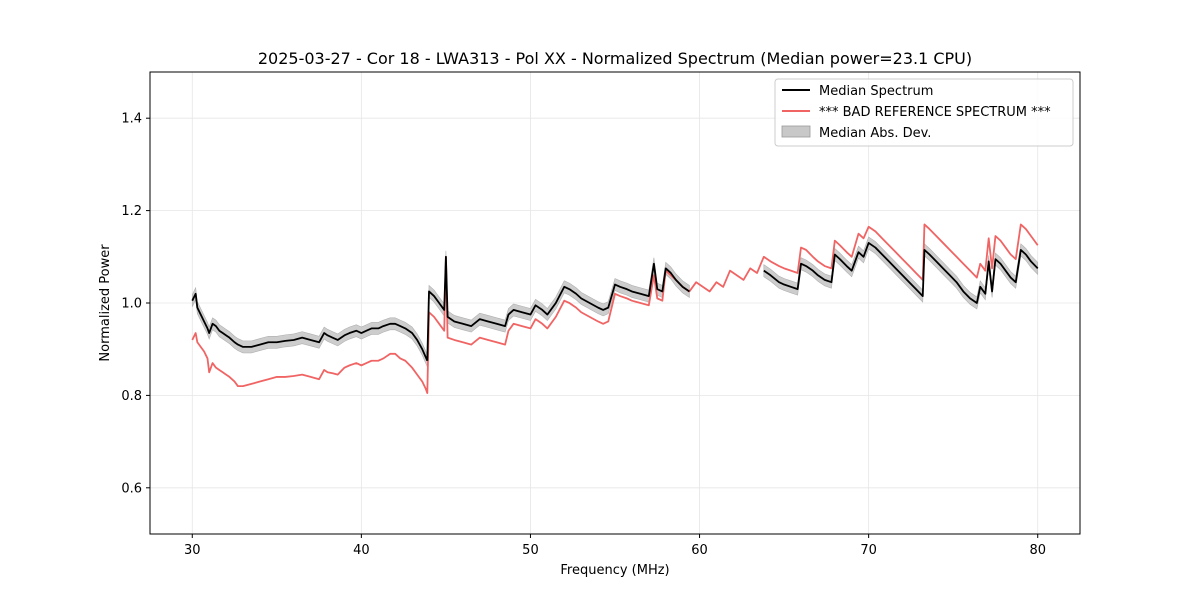 This screenshot has height=604, width=1200. I want to click on legend-reference-label: *** BAD REFERENCE SPECTRUM ***, so click(935, 112).